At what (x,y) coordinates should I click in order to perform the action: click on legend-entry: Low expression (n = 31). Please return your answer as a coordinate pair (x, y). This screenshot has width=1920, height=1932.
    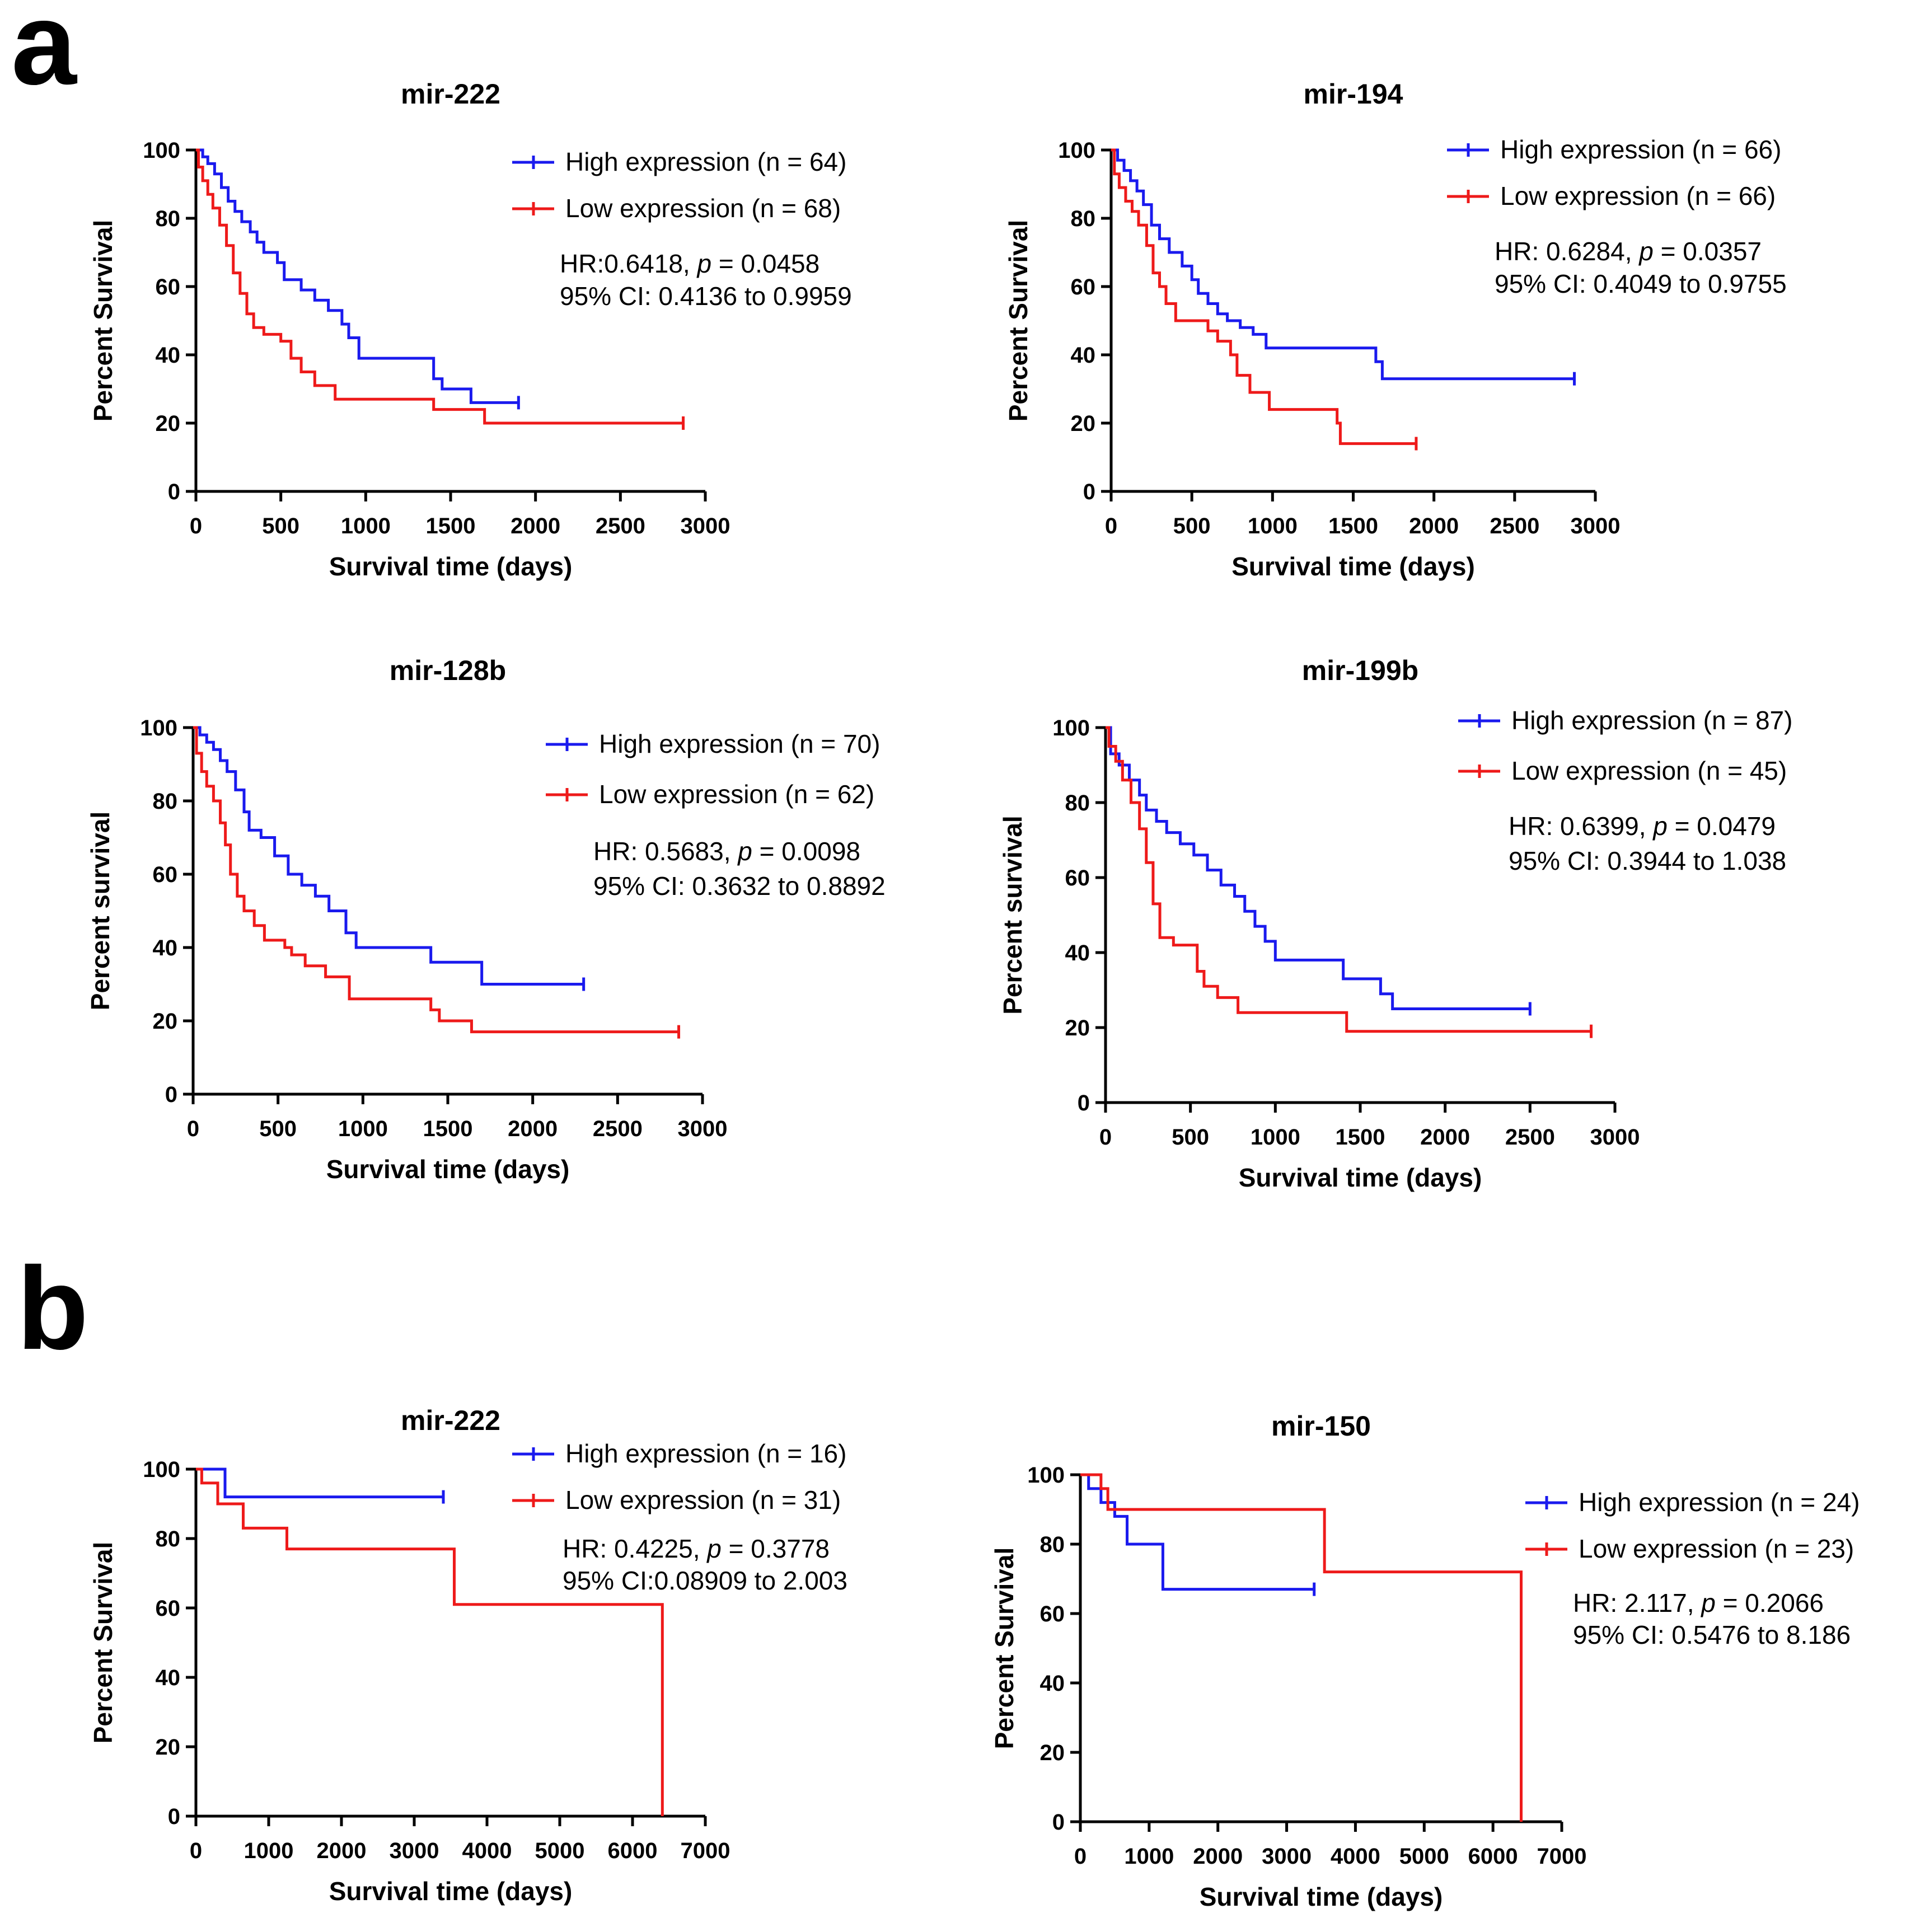
    Looking at the image, I should click on (703, 1499).